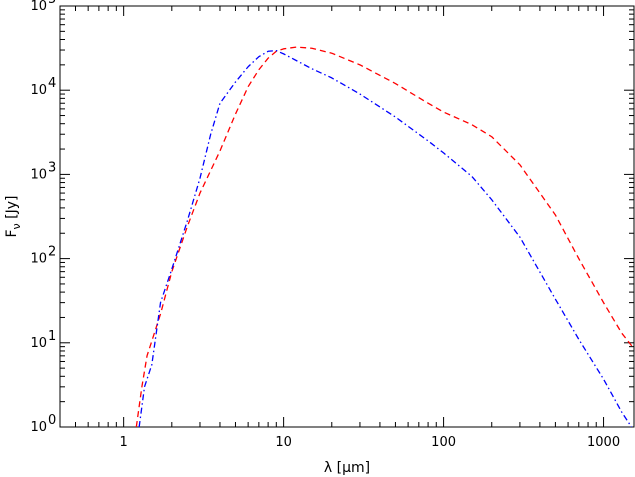  Describe the element at coordinates (43, 217) in the screenshot. I see `y-tick-labels: 100101102103104105` at that location.